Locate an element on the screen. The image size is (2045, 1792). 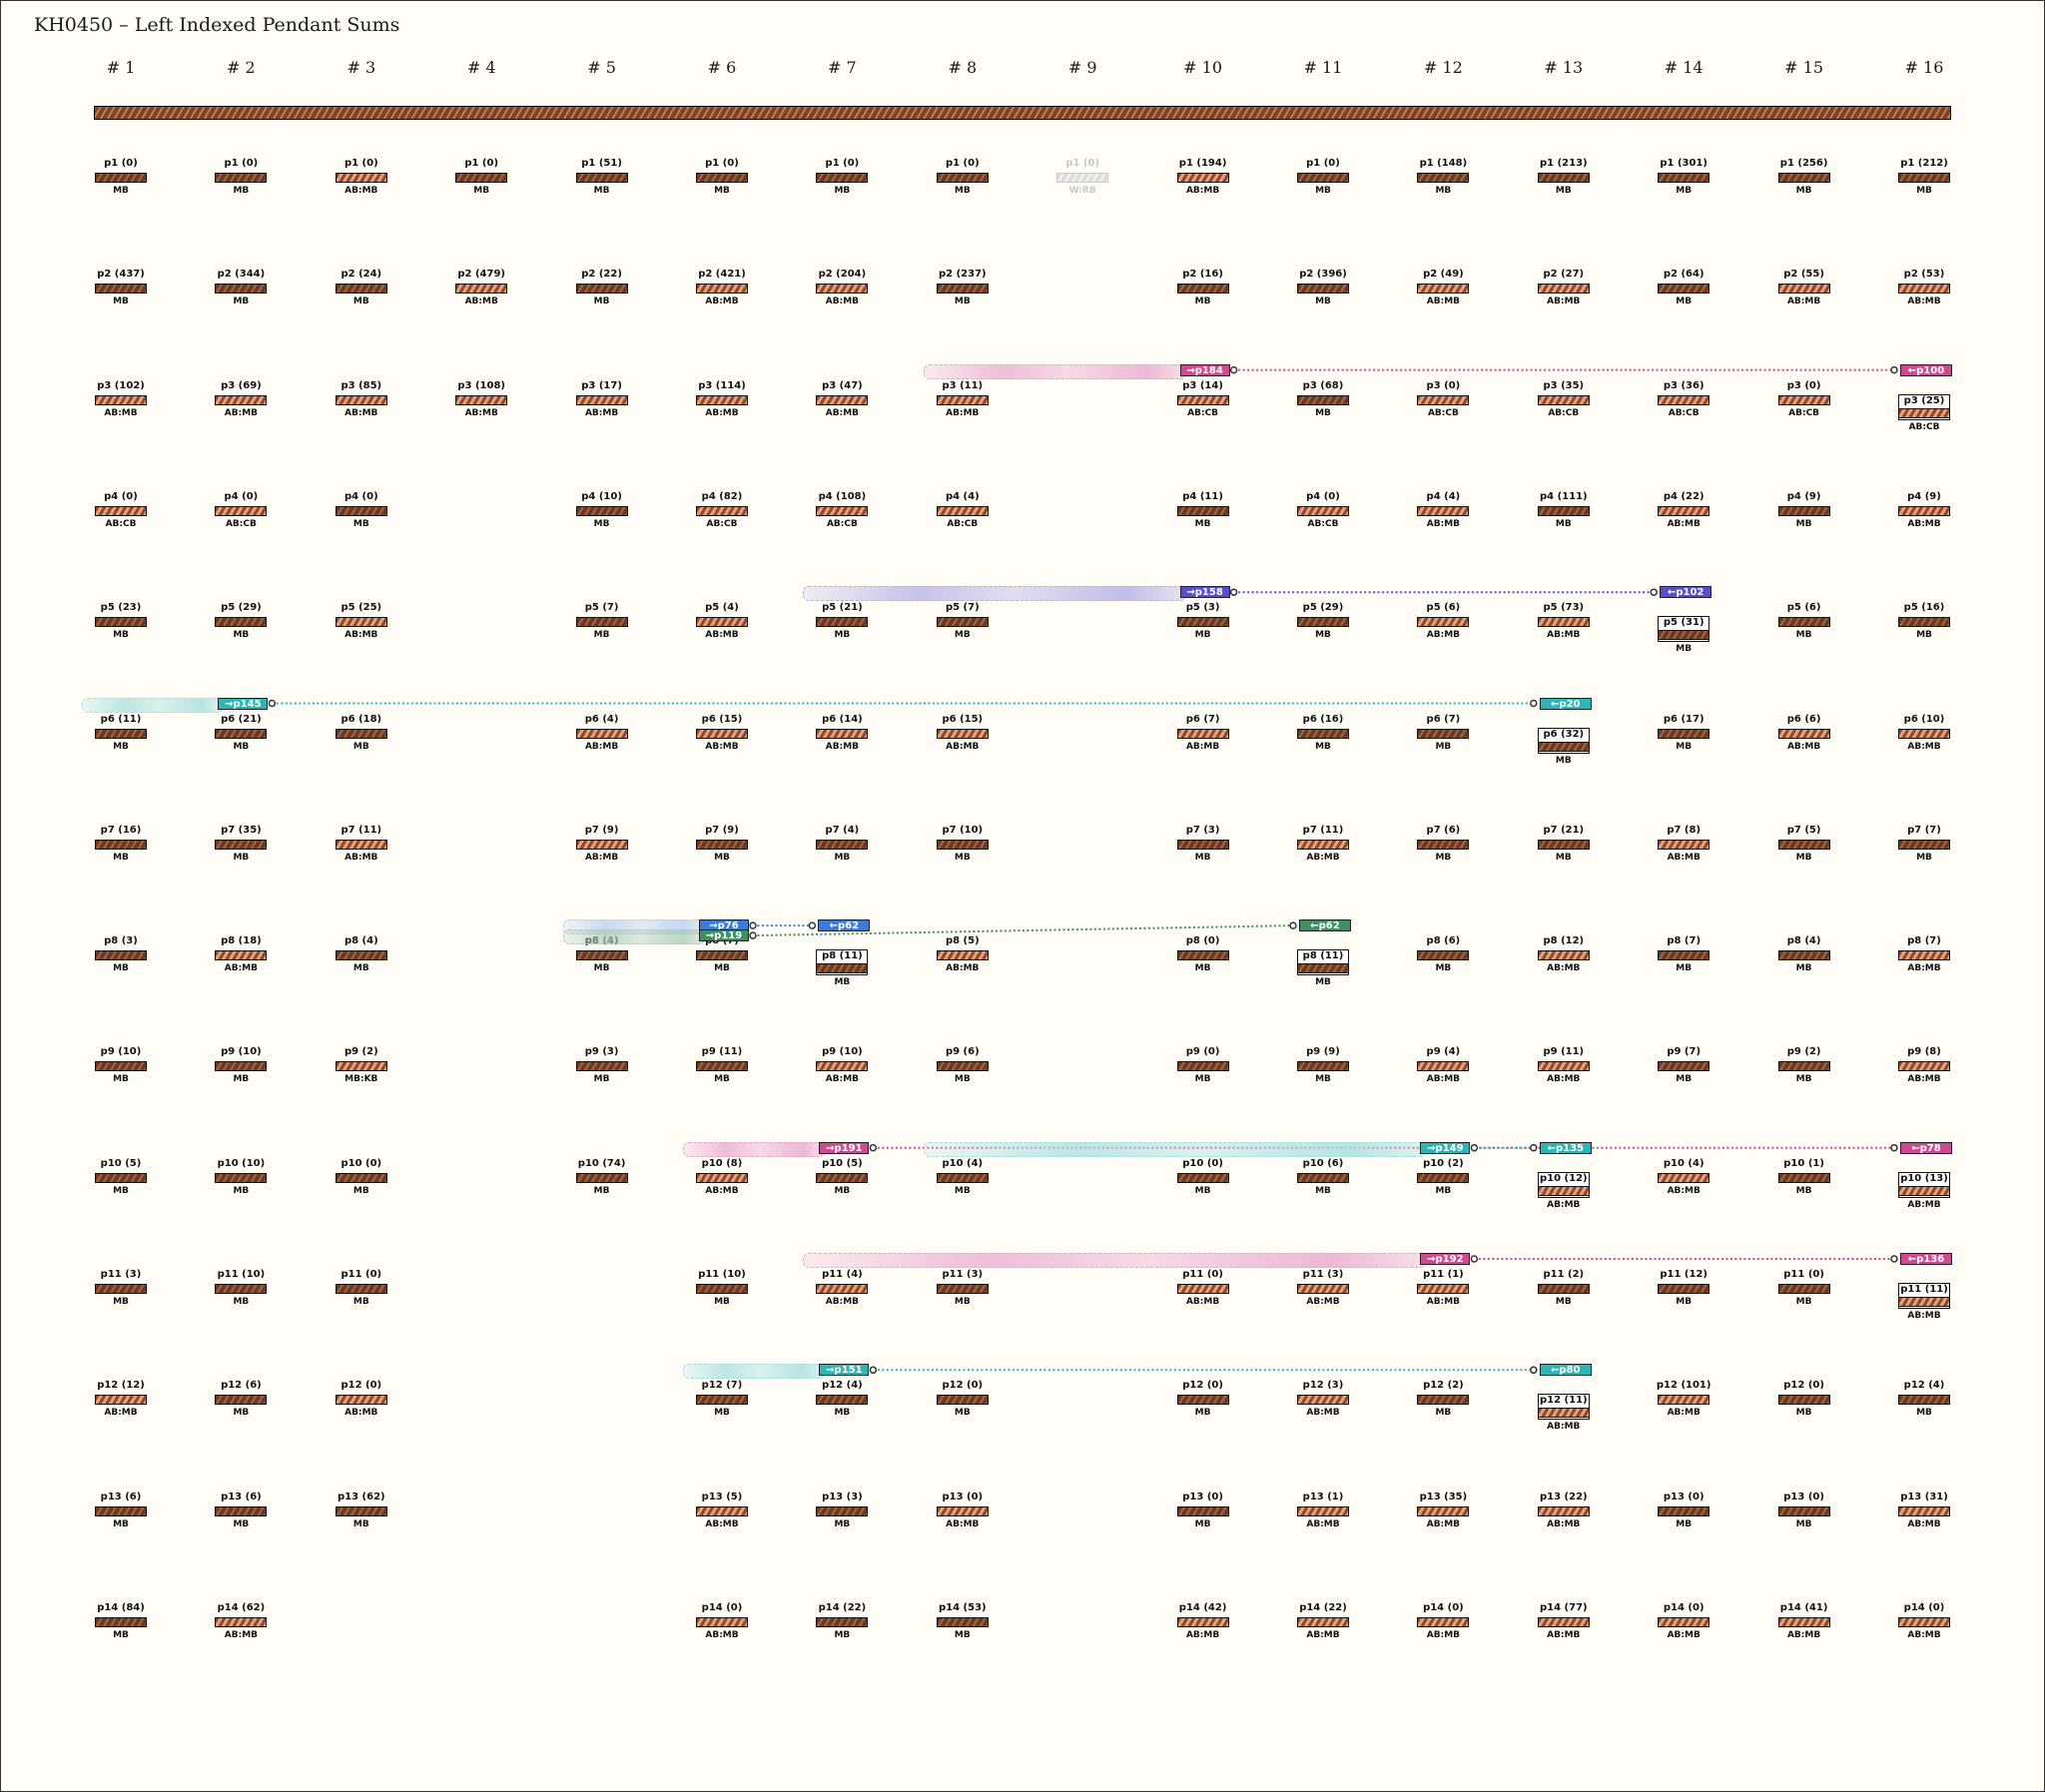
link-to-tag: ←p62 is located at coordinates (844, 925).